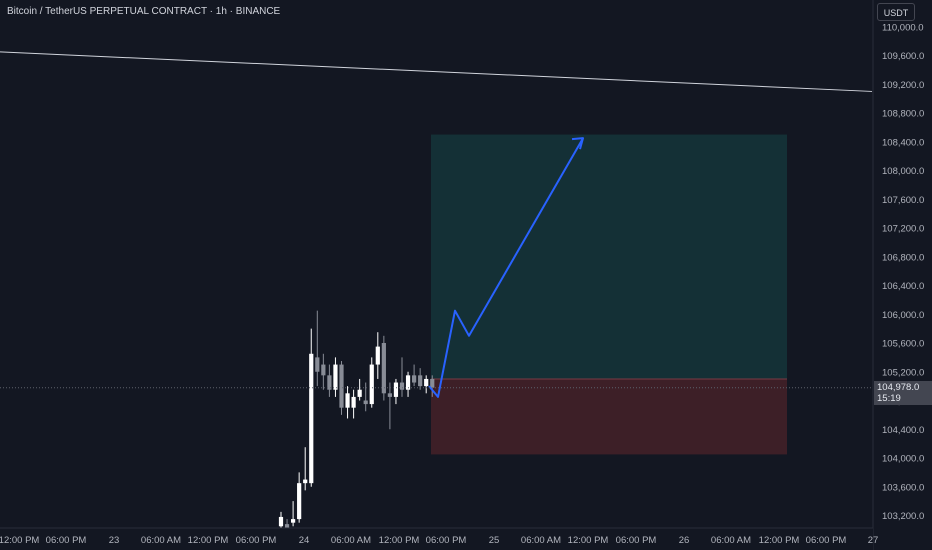 This screenshot has width=932, height=550. What do you see at coordinates (577, 143) in the screenshot?
I see `projection-arrowhead` at bounding box center [577, 143].